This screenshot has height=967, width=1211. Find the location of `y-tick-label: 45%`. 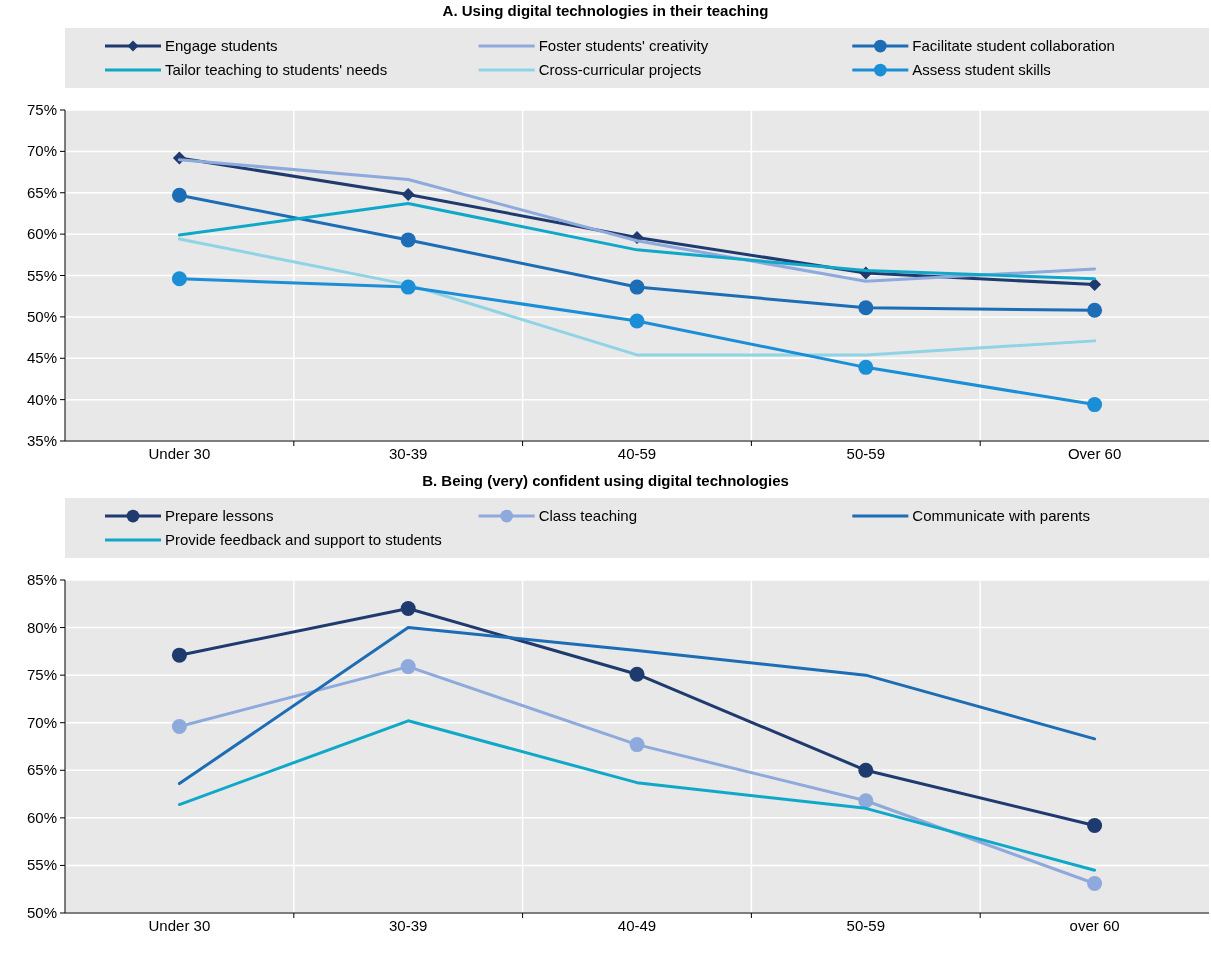

y-tick-label: 45% is located at coordinates (41, 358).